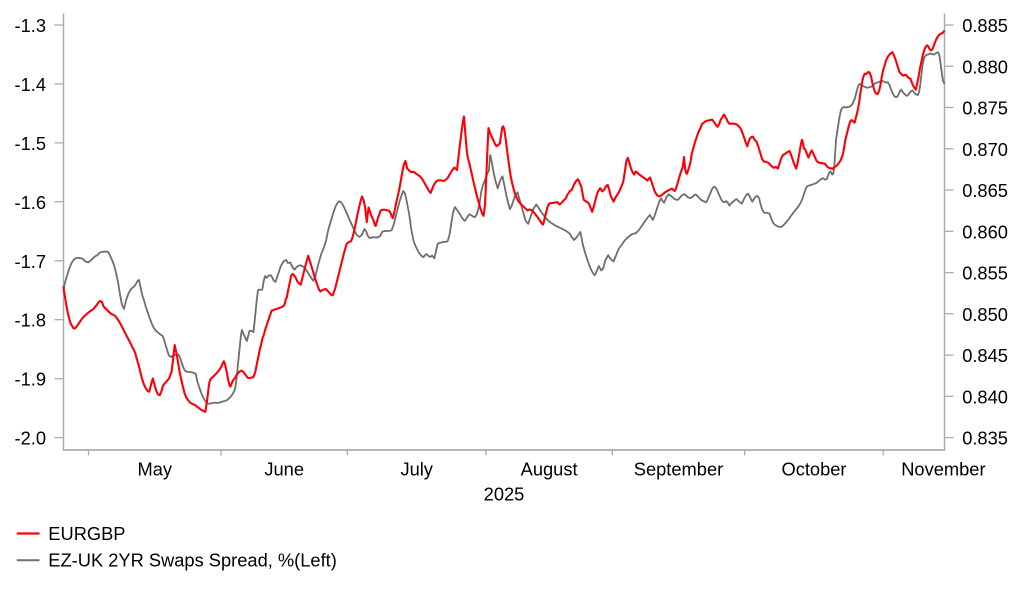 Image resolution: width=1022 pixels, height=602 pixels. I want to click on svg-text: -1.7, so click(30, 261).